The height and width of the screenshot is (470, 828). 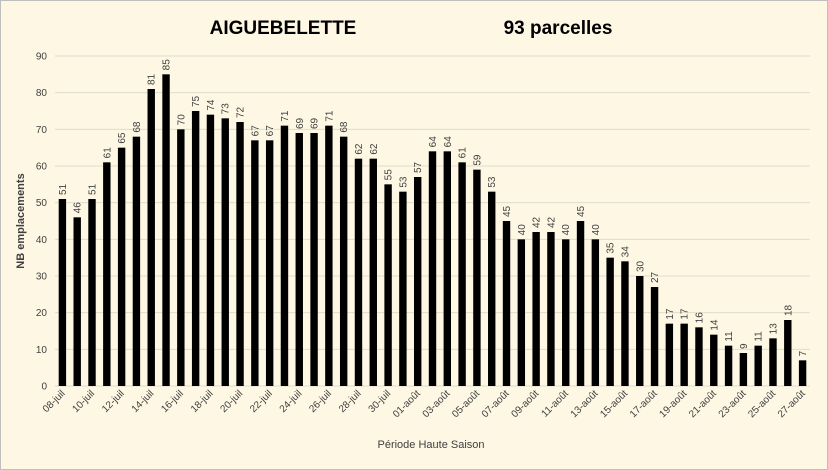 I want to click on data-label: 9, so click(x=744, y=346).